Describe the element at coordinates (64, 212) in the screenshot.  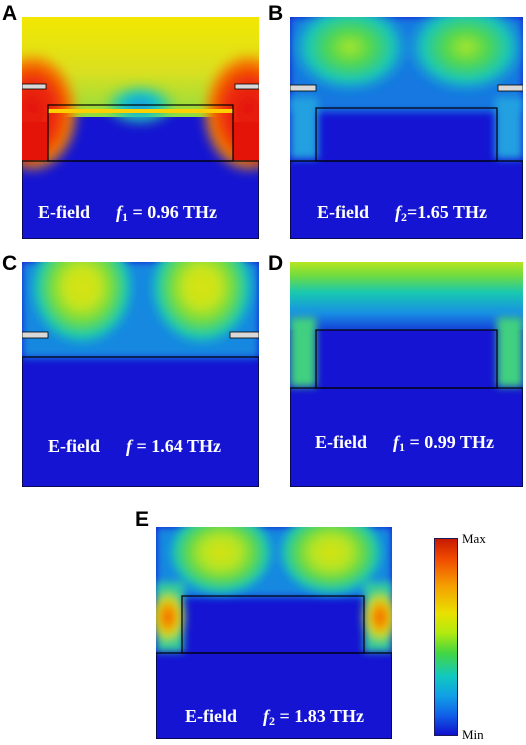
I see `field-label-a: E-field` at that location.